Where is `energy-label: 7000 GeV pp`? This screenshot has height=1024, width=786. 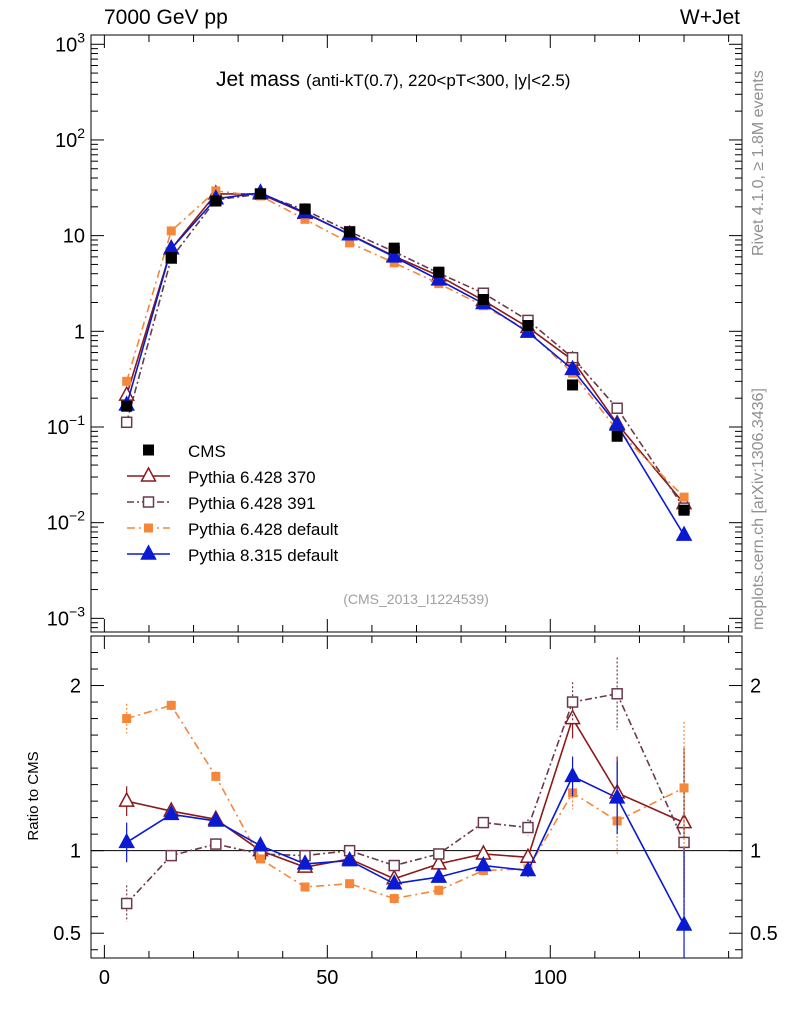
energy-label: 7000 GeV pp is located at coordinates (166, 17).